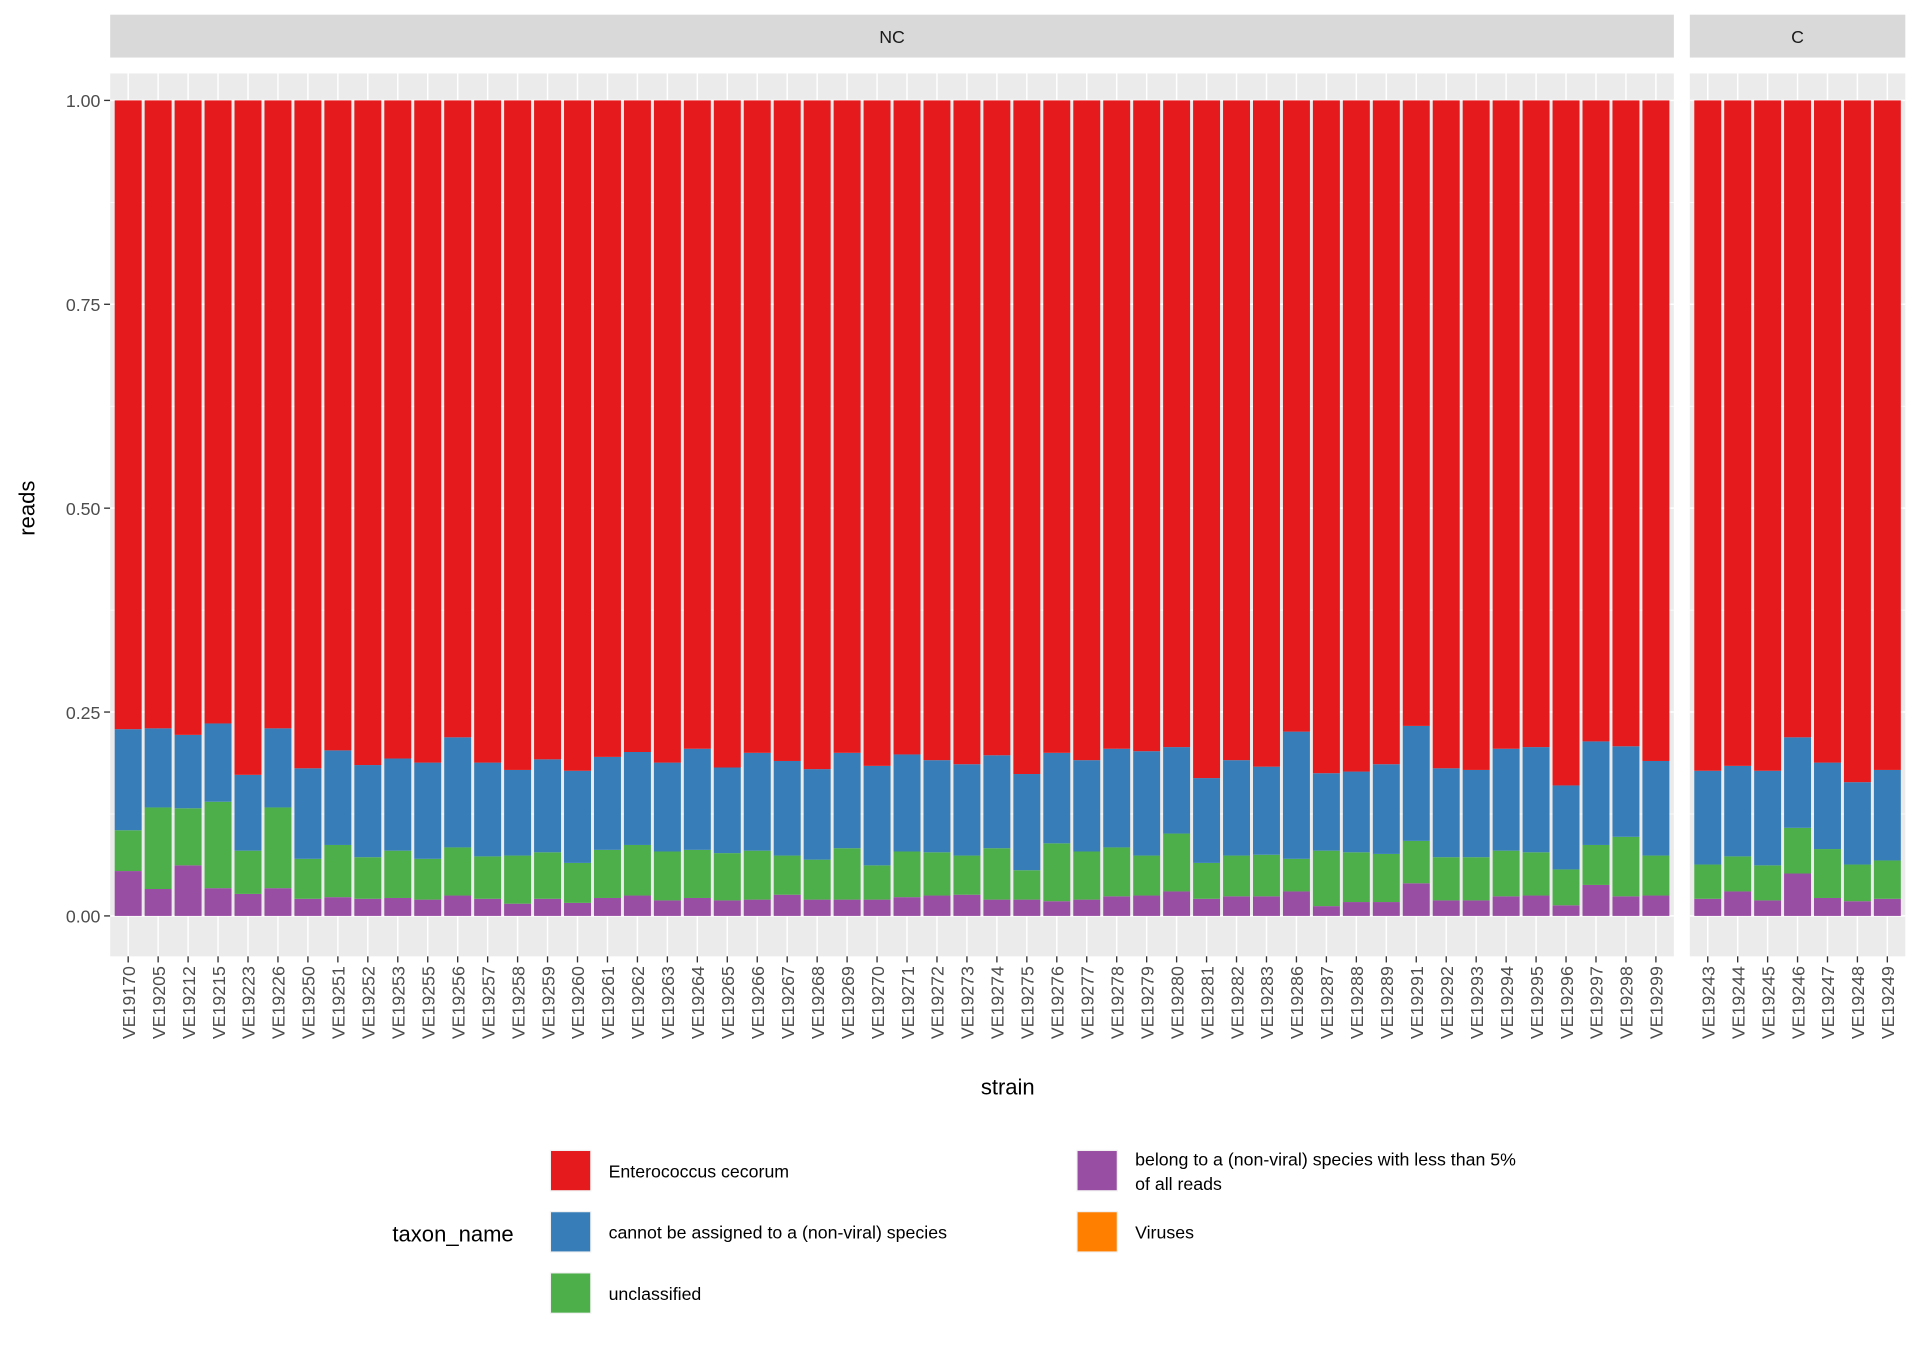  What do you see at coordinates (158, 768) in the screenshot?
I see `bar-segment-unassigned-ve19205` at bounding box center [158, 768].